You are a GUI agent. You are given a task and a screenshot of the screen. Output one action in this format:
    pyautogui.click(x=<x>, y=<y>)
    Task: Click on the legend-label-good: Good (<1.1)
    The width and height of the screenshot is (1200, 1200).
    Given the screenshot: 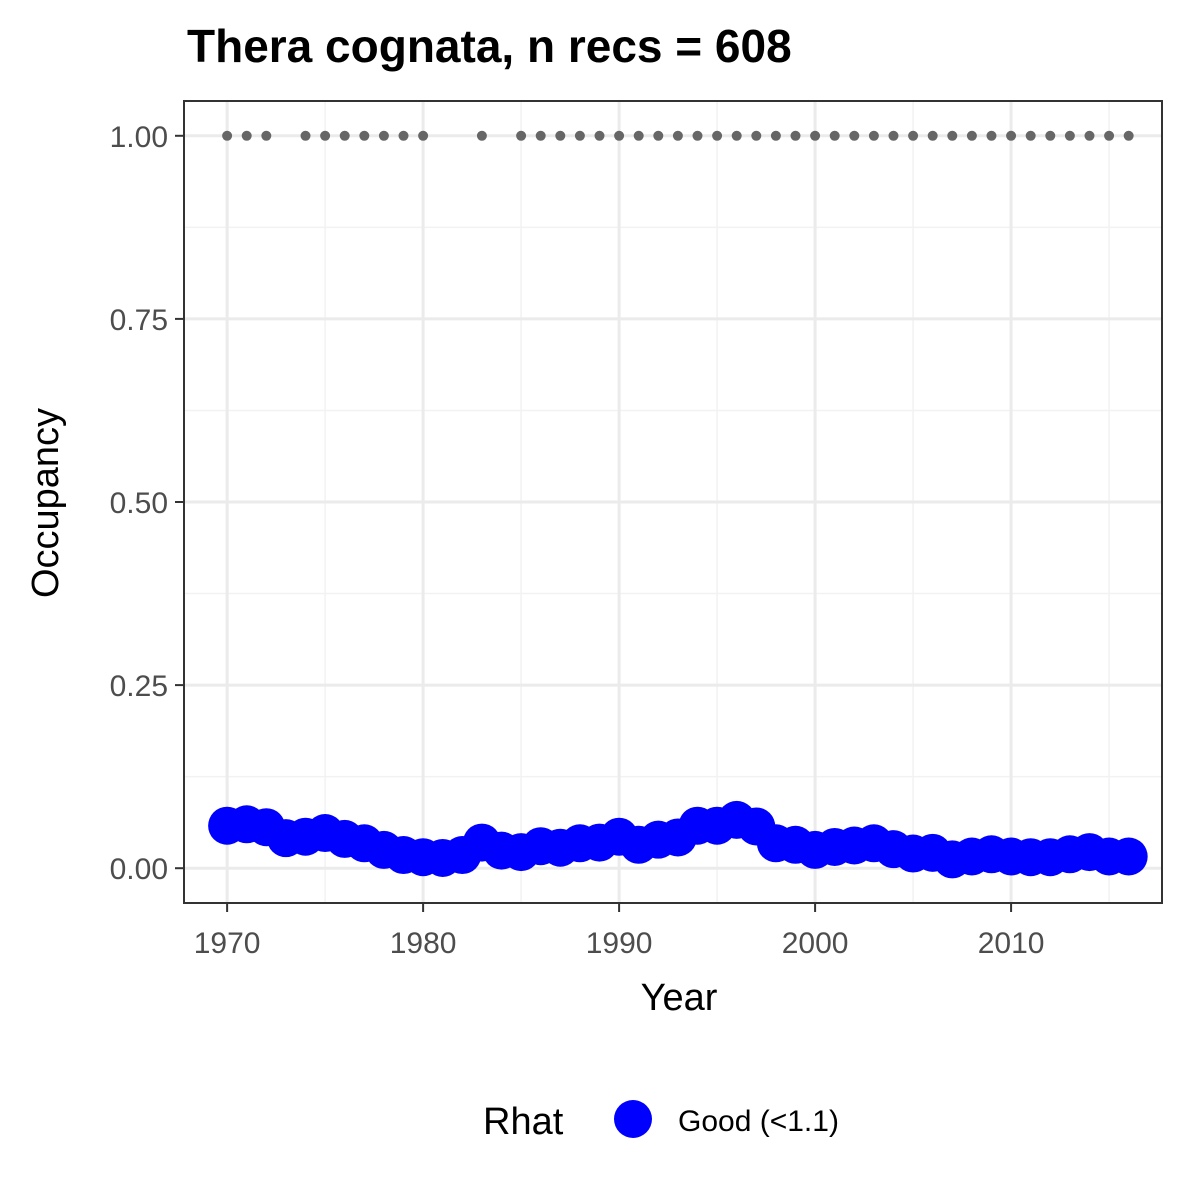 What is the action you would take?
    pyautogui.click(x=758, y=1121)
    